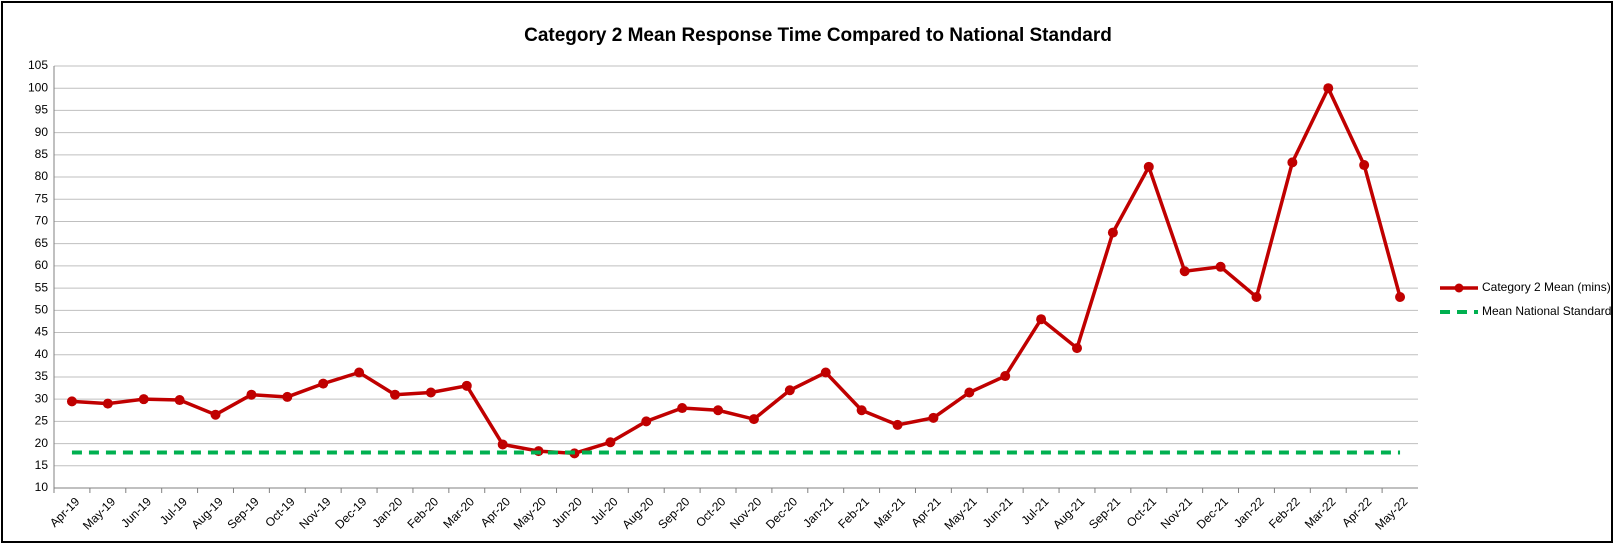 Image resolution: width=1614 pixels, height=546 pixels. I want to click on legend-label: Mean National Standard, so click(1546, 311).